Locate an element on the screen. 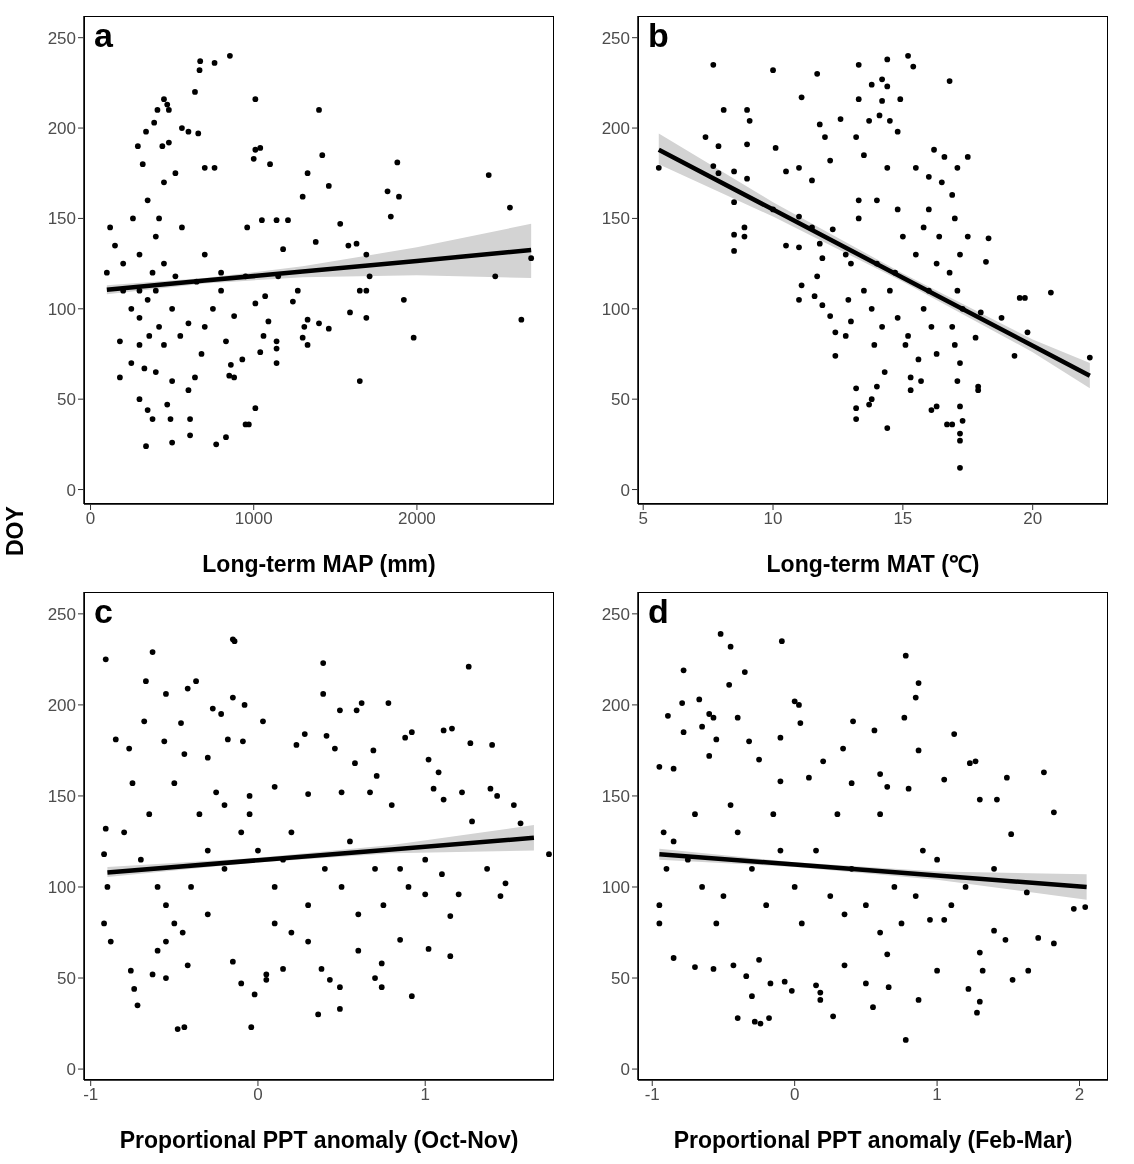 The height and width of the screenshot is (1164, 1134). chart-title: d is located at coordinates (658, 611).